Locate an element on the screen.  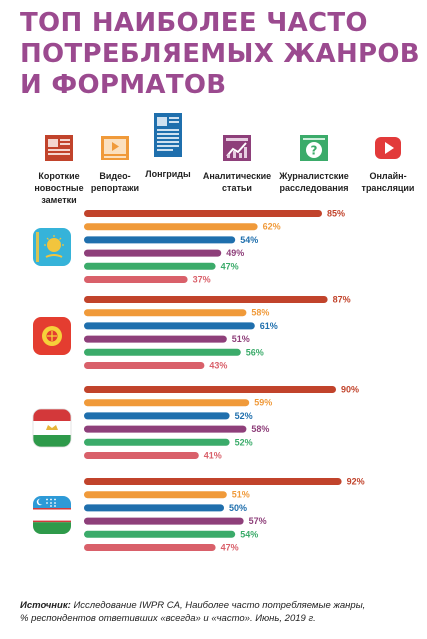
legend-label: репортажи is located at coordinates (115, 188).